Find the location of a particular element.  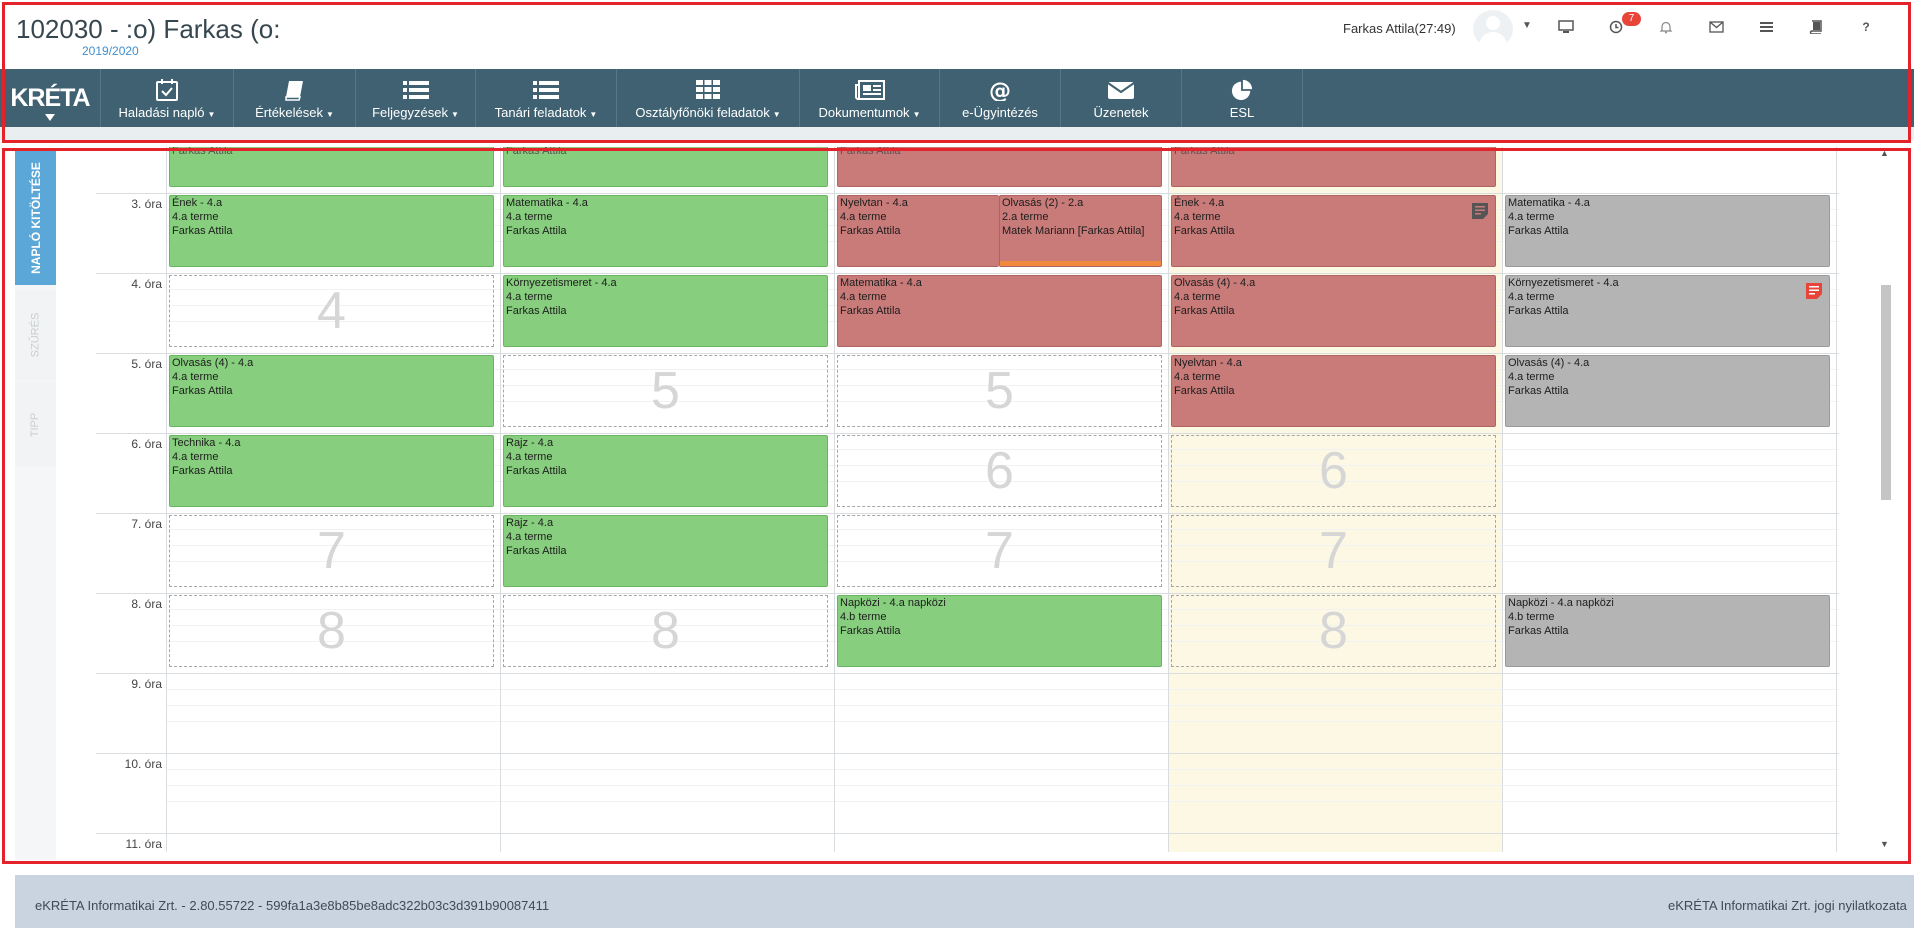

hour-label: 4. óra is located at coordinates (146, 284).